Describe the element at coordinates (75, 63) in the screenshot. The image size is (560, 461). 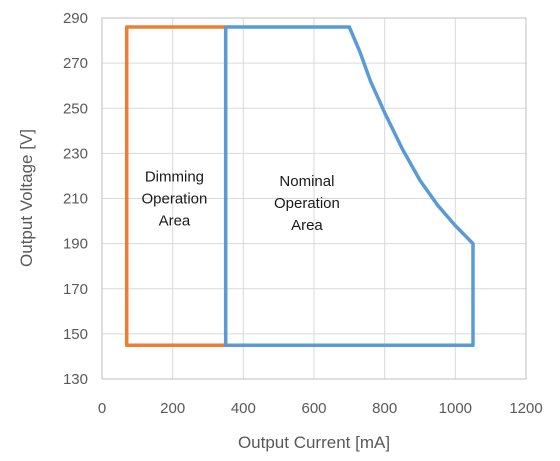
I see `y-tick-label-7: 270` at that location.